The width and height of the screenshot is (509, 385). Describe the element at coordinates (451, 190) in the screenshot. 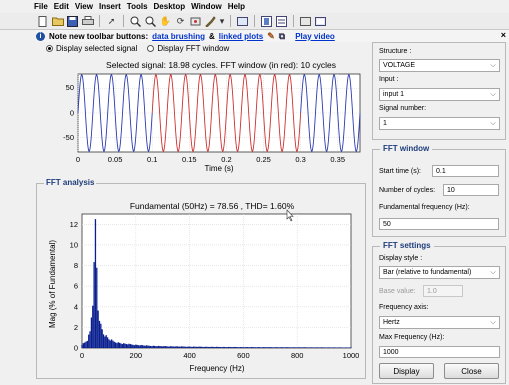

I see `cycles-value: 10` at that location.